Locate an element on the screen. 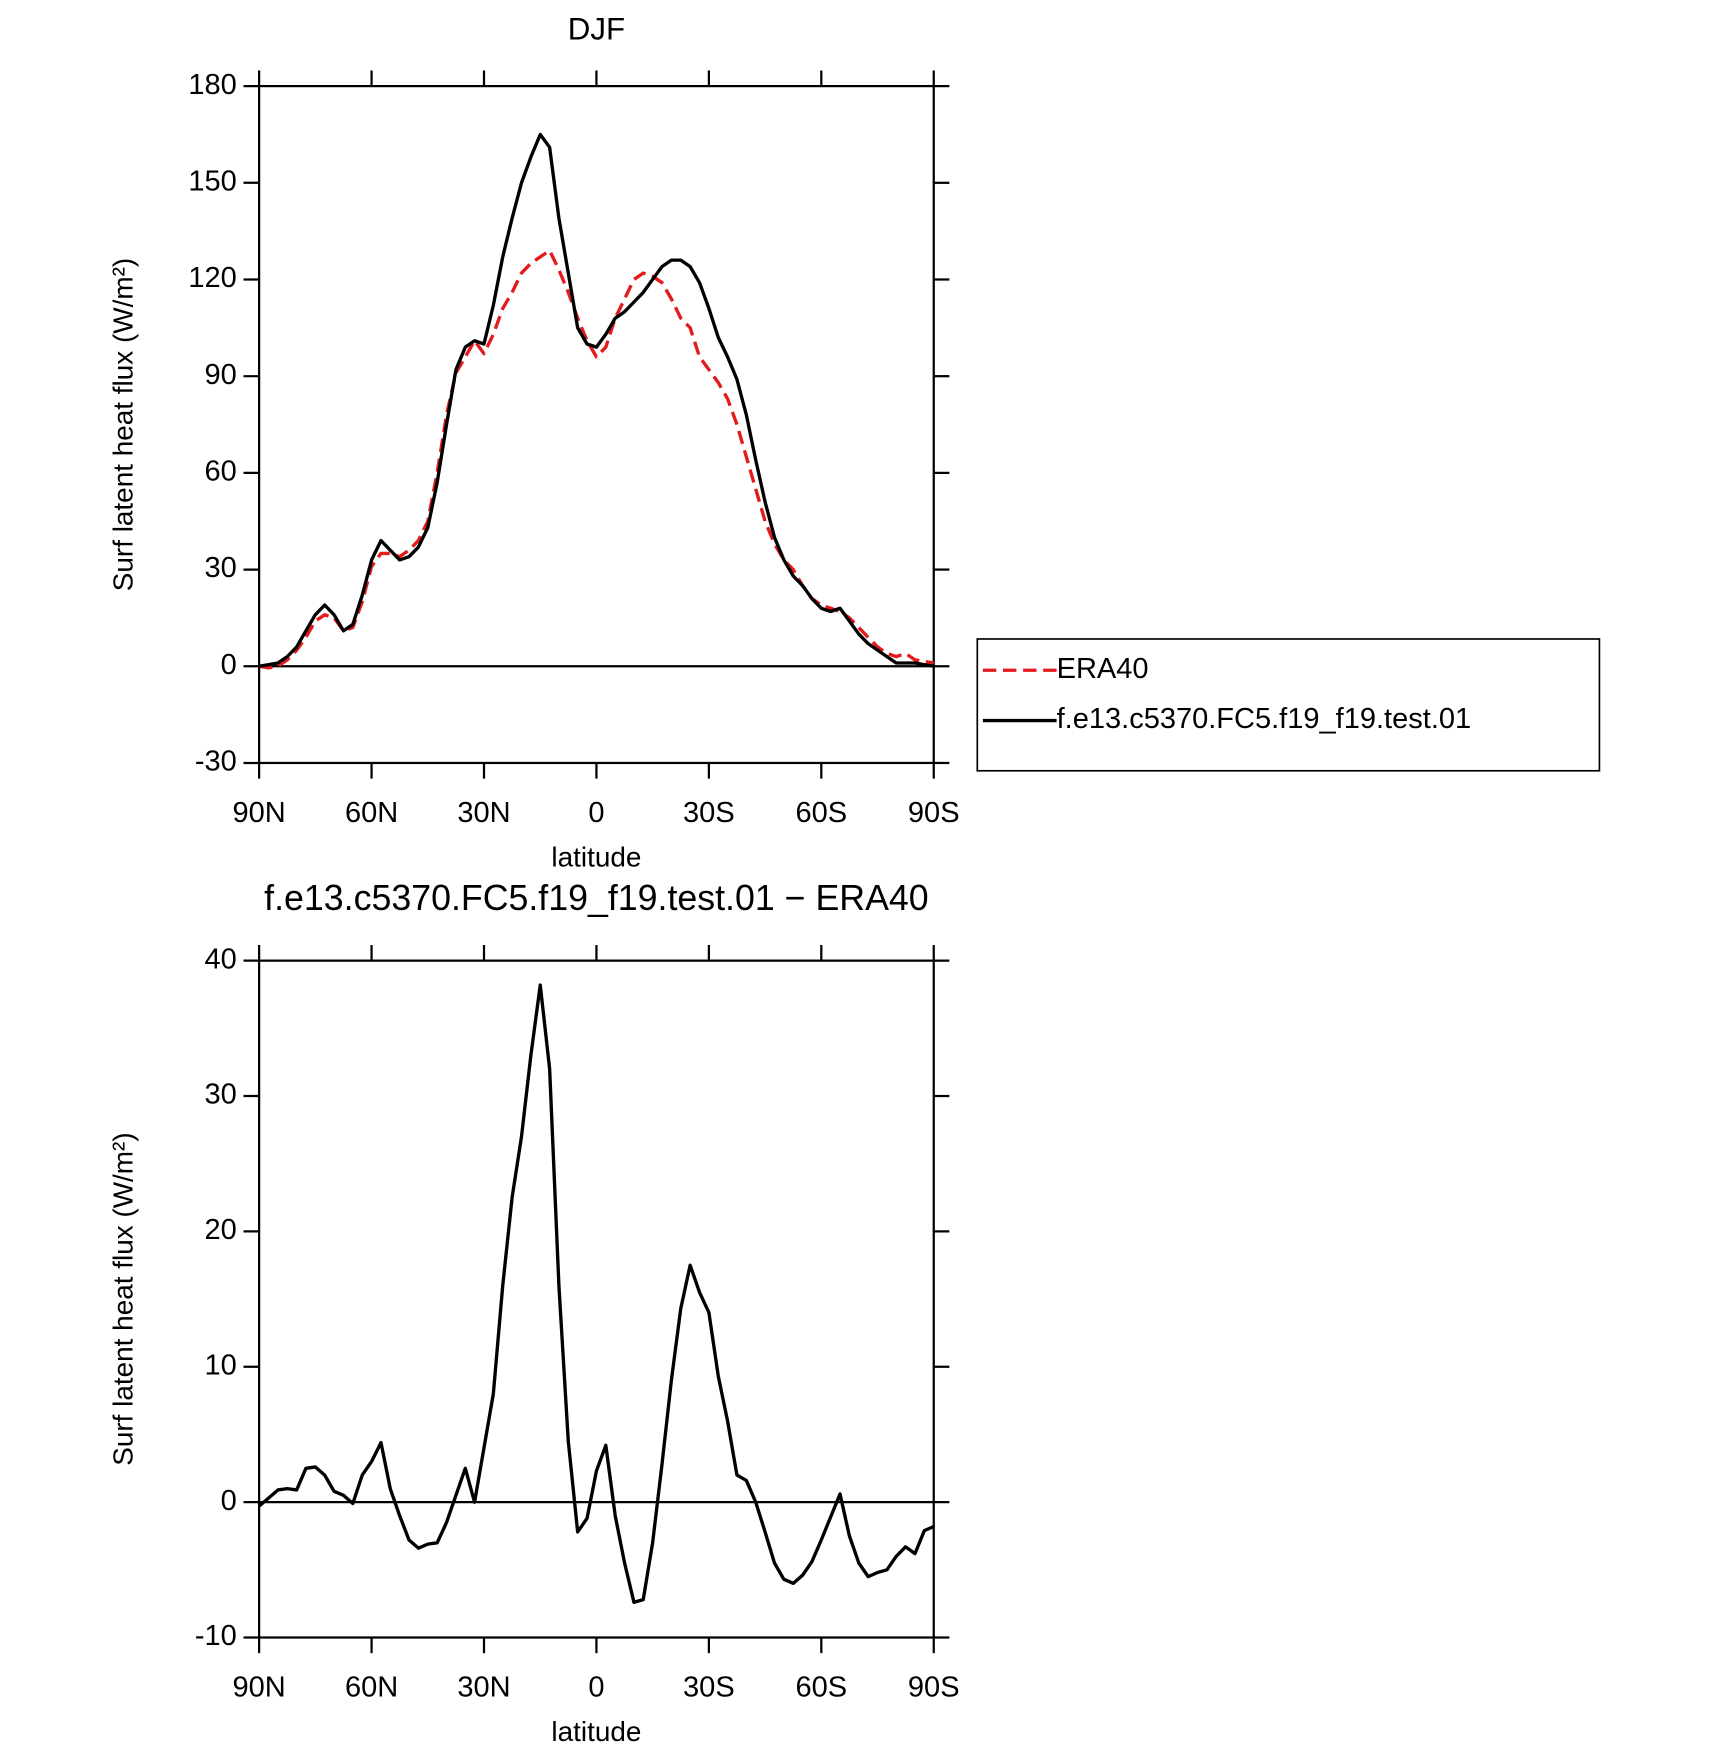 Image resolution: width=1710 pixels, height=1756 pixels. chart-title: DJF is located at coordinates (596, 29).